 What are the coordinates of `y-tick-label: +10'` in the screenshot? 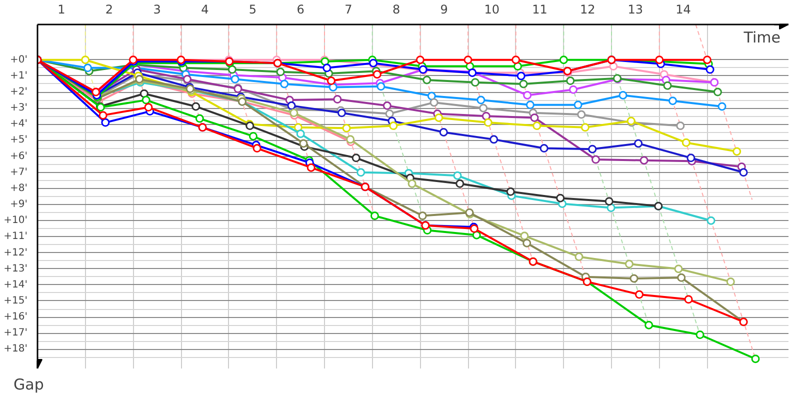 It's located at (16, 220).